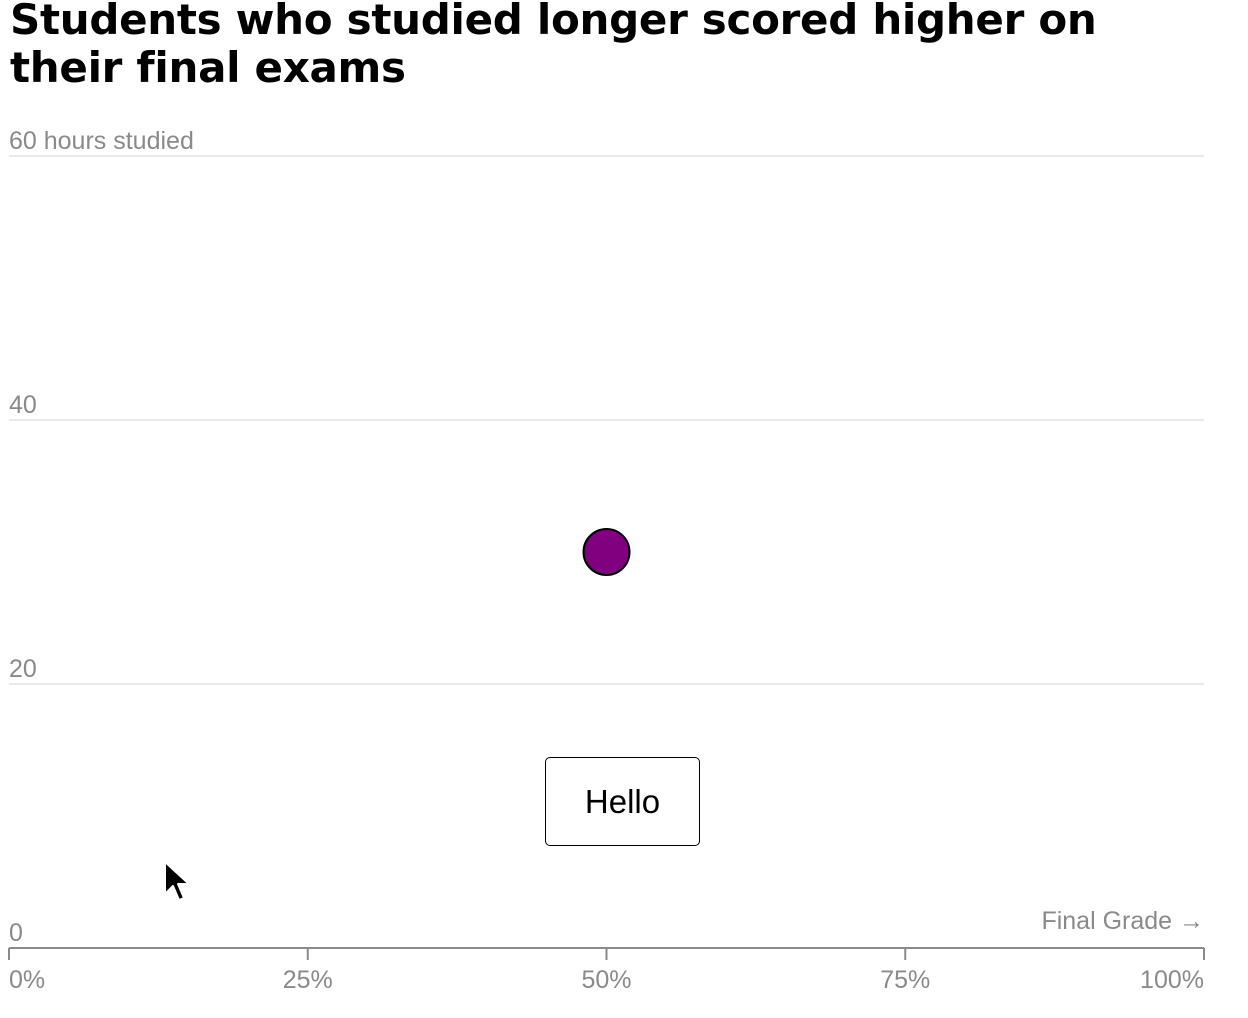 This screenshot has width=1248, height=1018. Describe the element at coordinates (23, 669) in the screenshot. I see `y-tick-label: 20` at that location.